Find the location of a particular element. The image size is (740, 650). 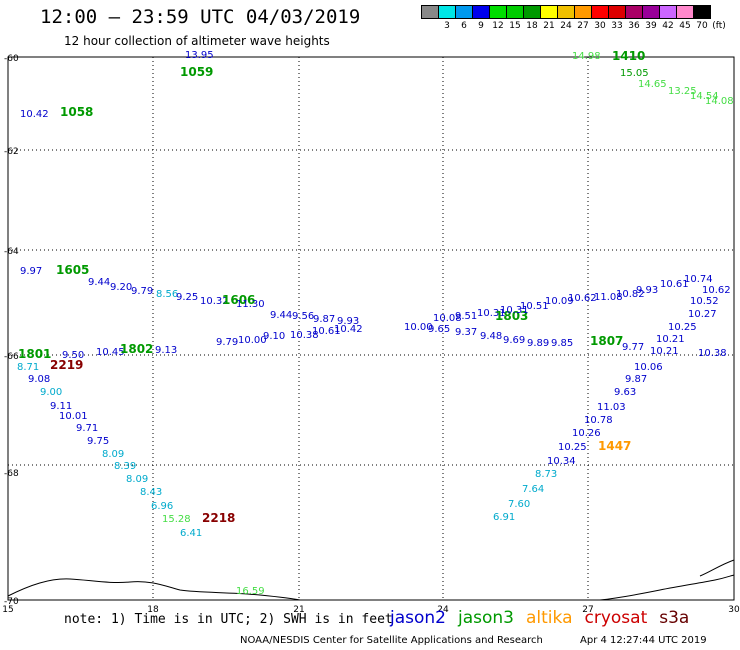

wave-height-label: 9.93 is located at coordinates (348, 321).